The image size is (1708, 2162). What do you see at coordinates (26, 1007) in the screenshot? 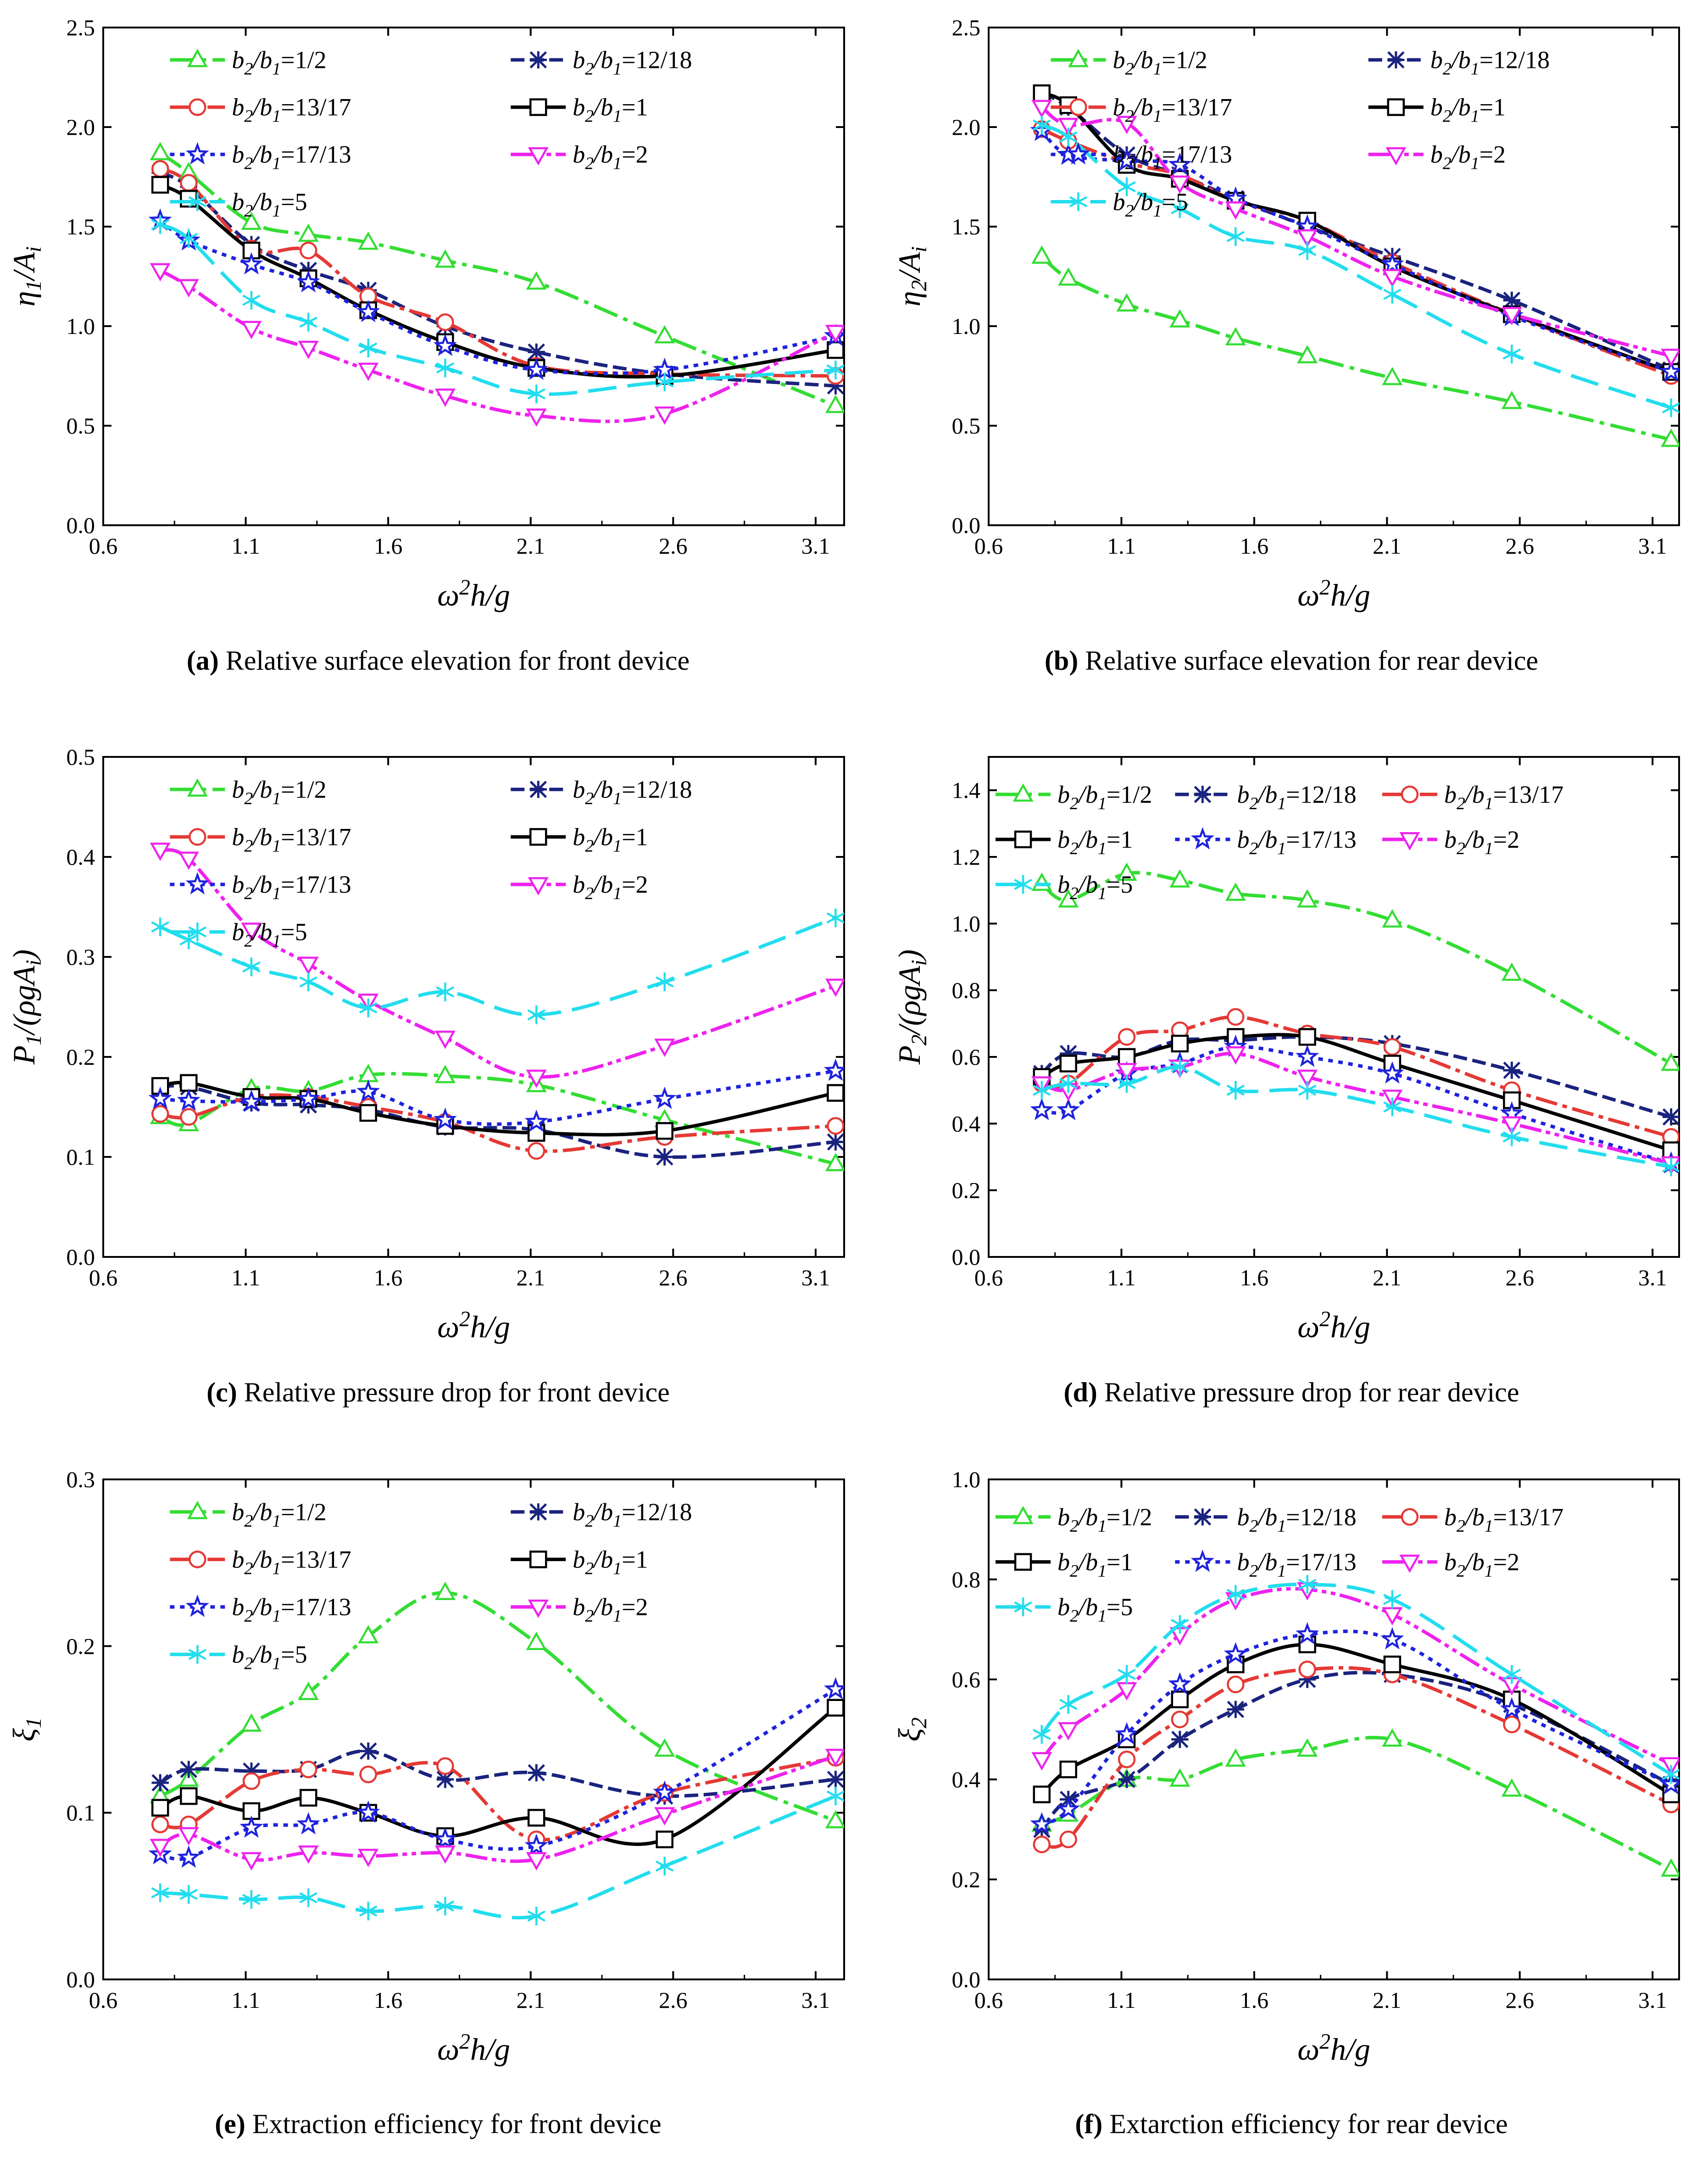
I see `y-axis-label: P1/(ρgAi)` at bounding box center [26, 1007].